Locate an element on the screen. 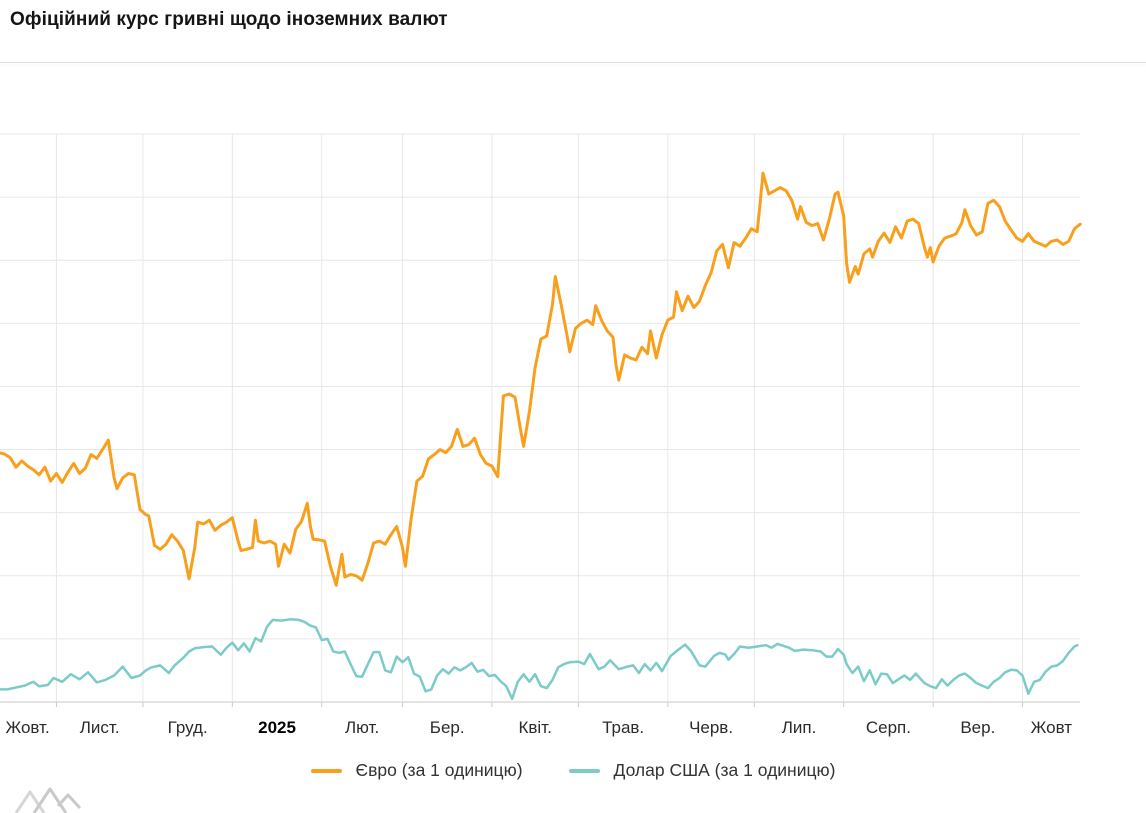 The height and width of the screenshot is (813, 1146). x-tick-label: Квіт. is located at coordinates (534, 727).